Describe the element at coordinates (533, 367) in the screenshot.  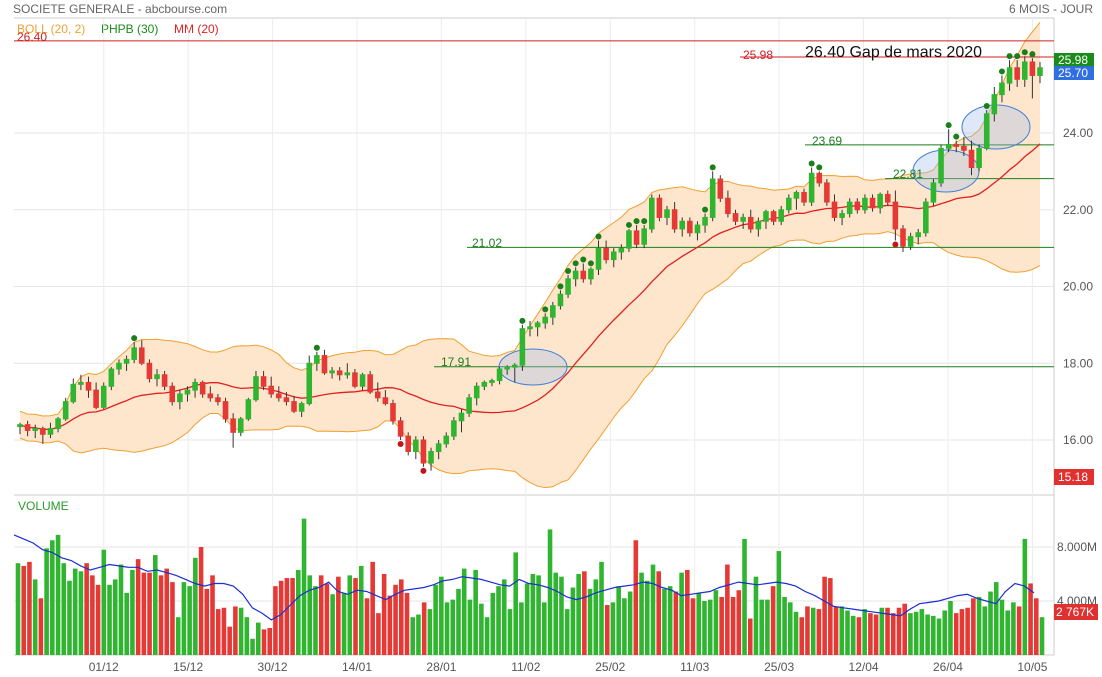
I see `highlight-ellipse` at that location.